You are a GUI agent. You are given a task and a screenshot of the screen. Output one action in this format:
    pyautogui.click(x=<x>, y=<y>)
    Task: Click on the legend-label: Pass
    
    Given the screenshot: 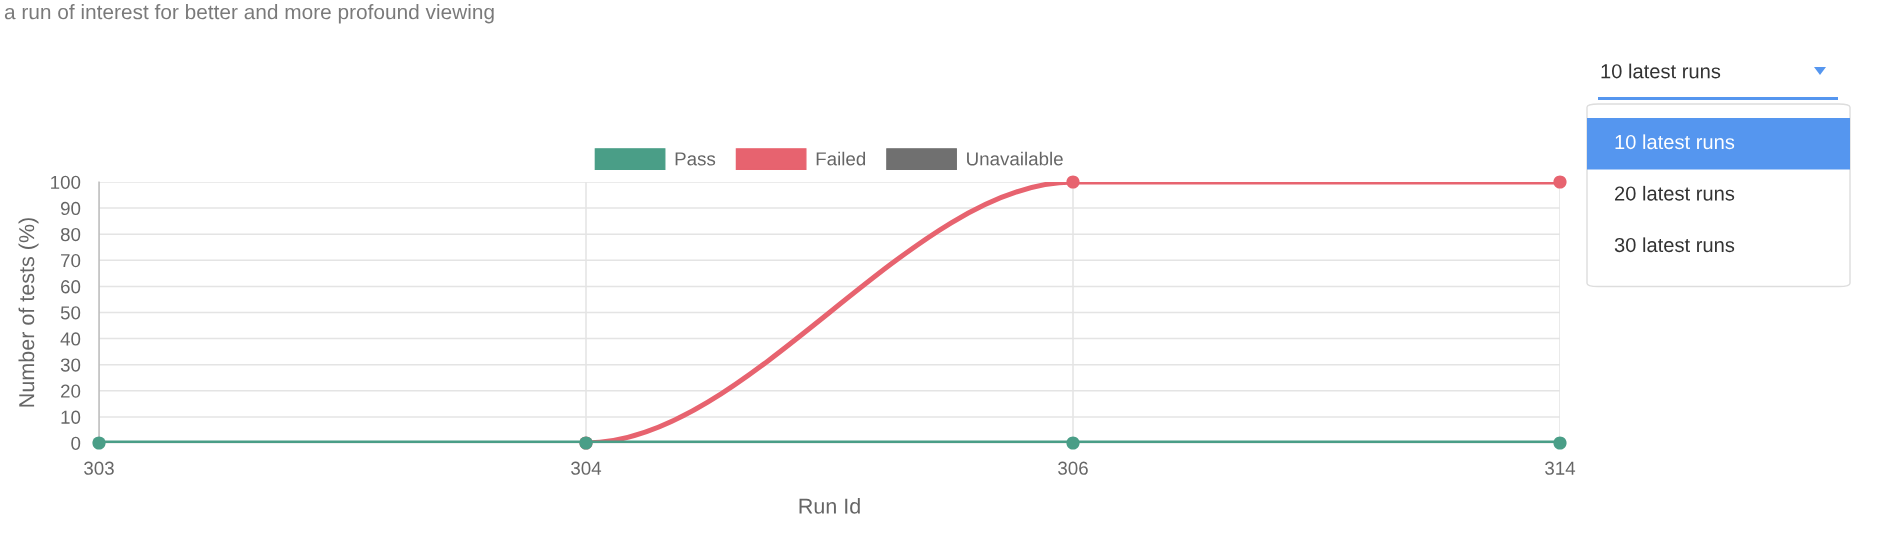 What is the action you would take?
    pyautogui.click(x=695, y=159)
    